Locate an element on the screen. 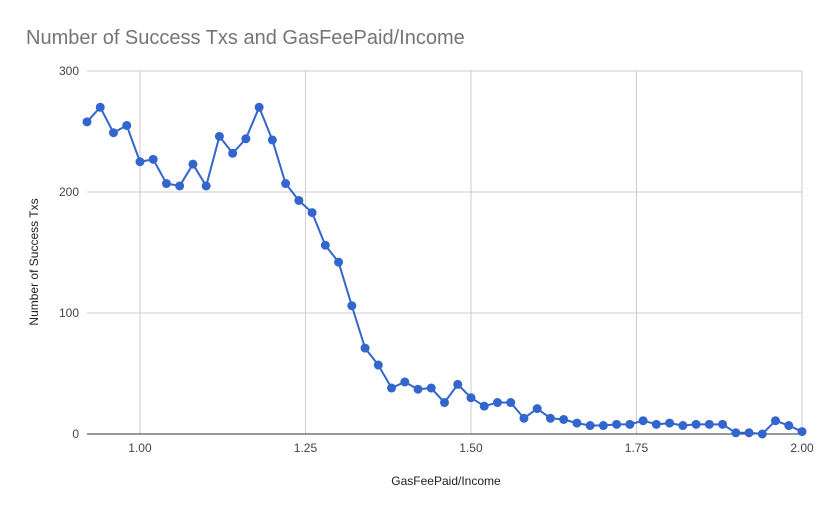 This screenshot has height=513, width=830. x-tick-label: 2.00 is located at coordinates (802, 448).